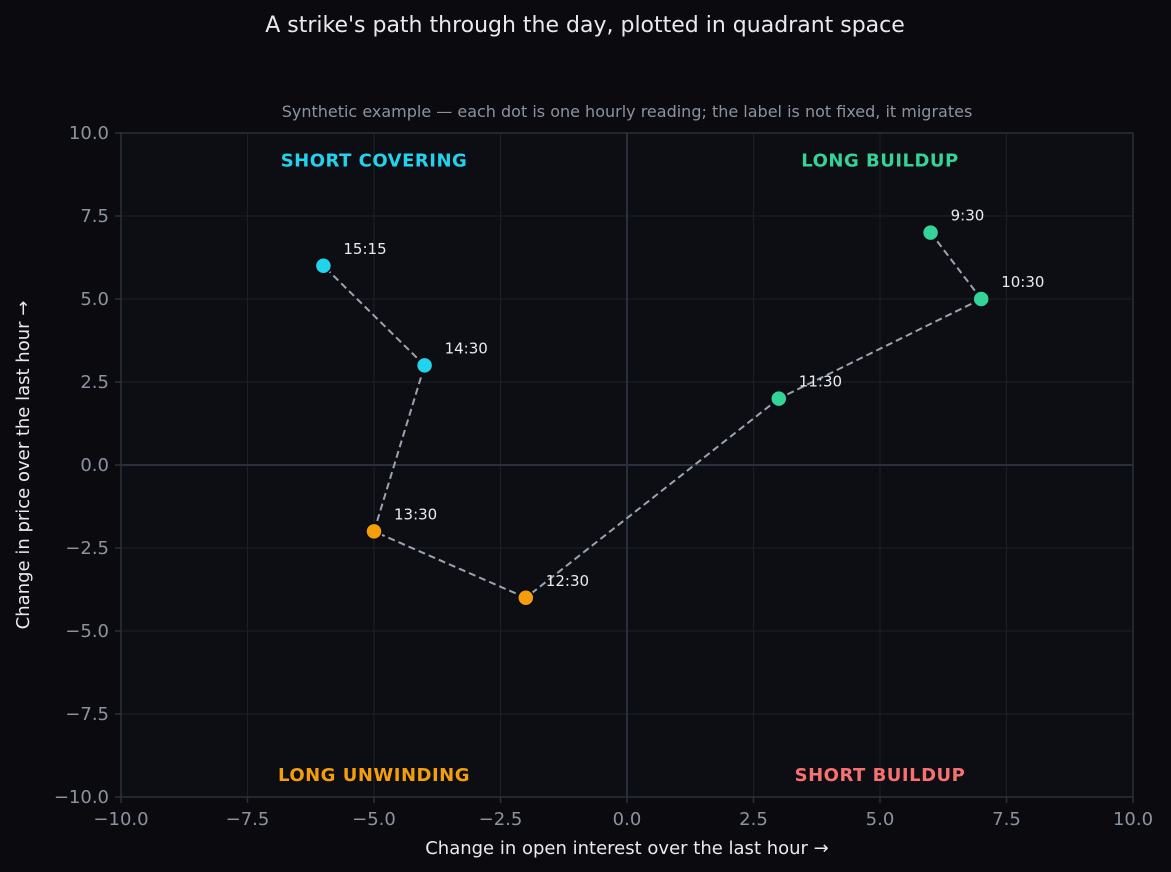 This screenshot has height=872, width=1171. What do you see at coordinates (880, 775) in the screenshot?
I see `quadrant-label: SHORT BUILDUP` at bounding box center [880, 775].